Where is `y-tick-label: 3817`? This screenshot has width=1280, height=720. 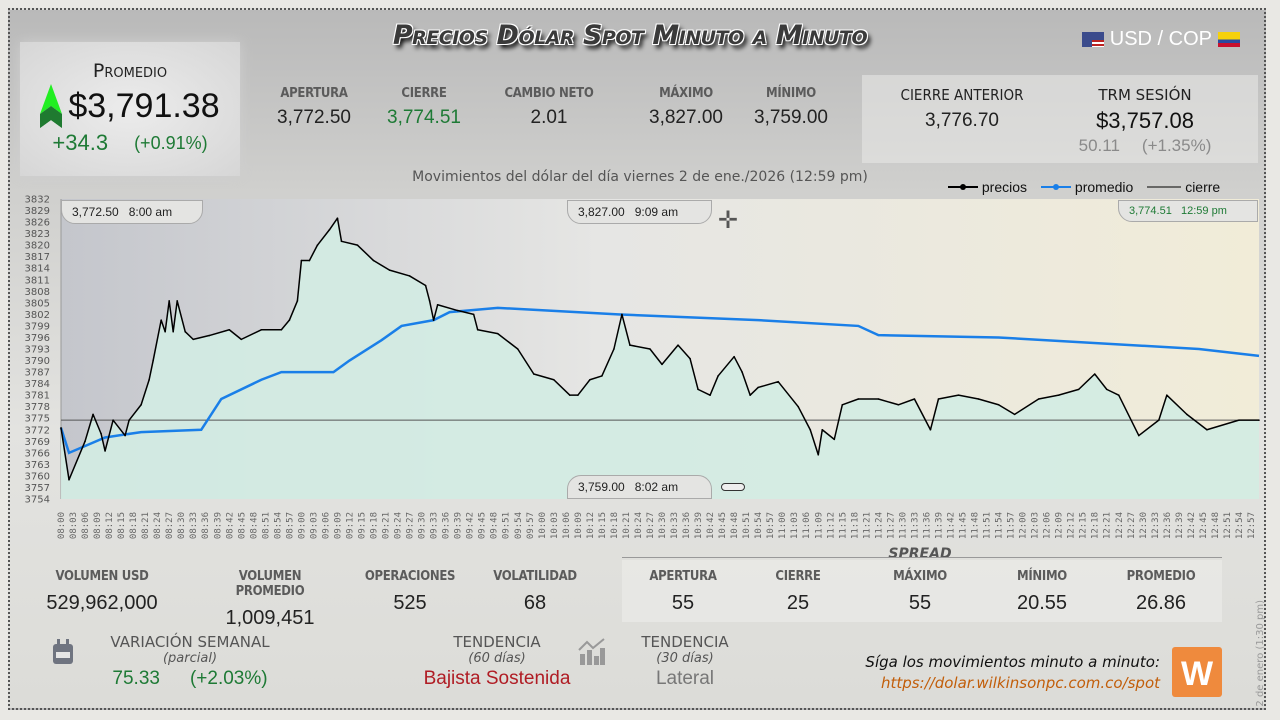
y-tick-label: 3817 is located at coordinates (37, 257).